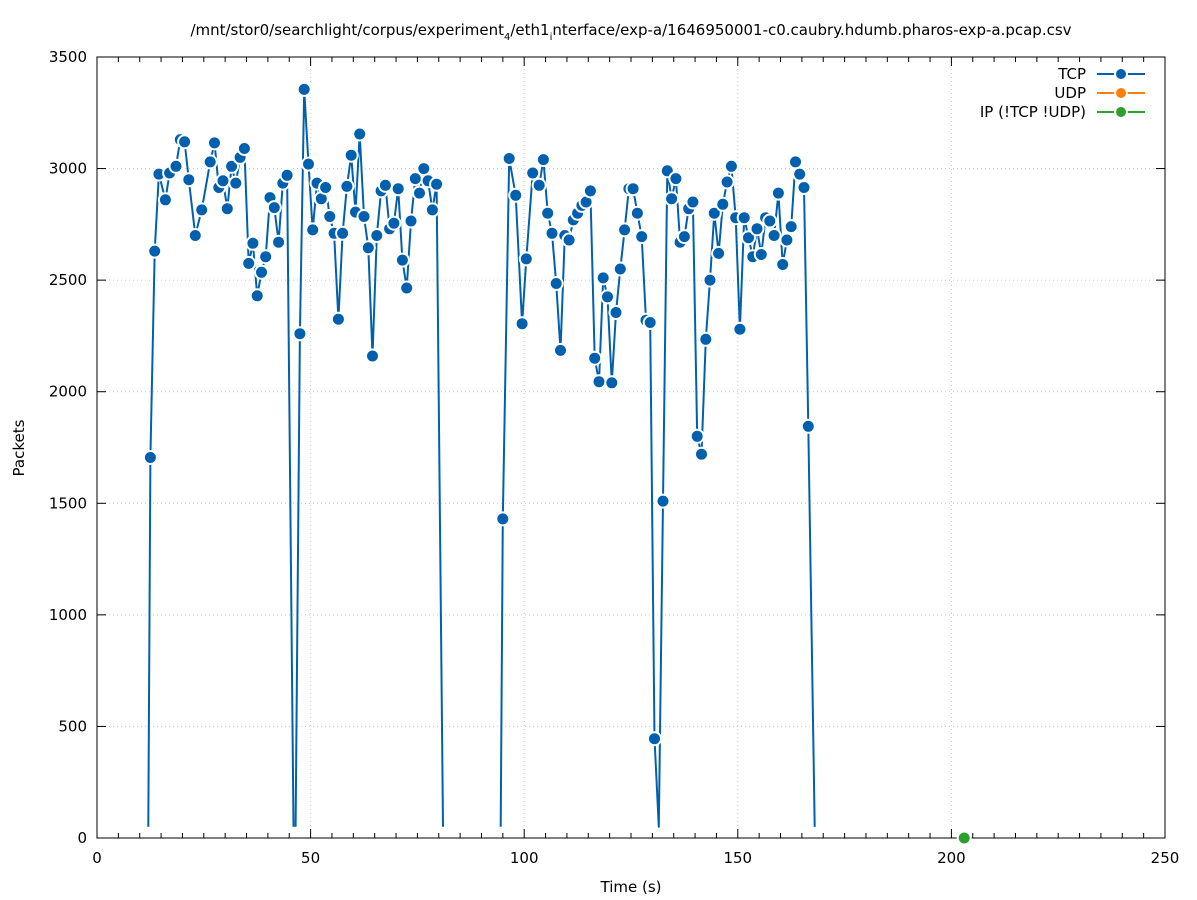 Image resolution: width=1197 pixels, height=900 pixels. Describe the element at coordinates (1071, 74) in the screenshot. I see `legend-label: TCP` at that location.